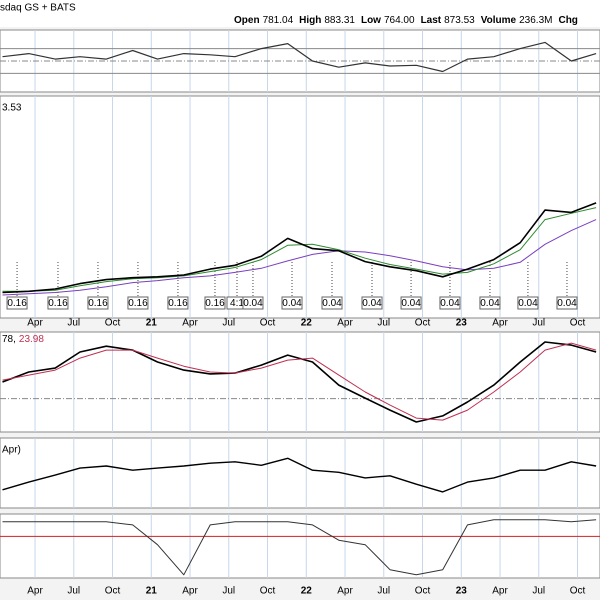 The width and height of the screenshot is (600, 600). What do you see at coordinates (535, 20) in the screenshot?
I see `quote-value: 236.3M` at bounding box center [535, 20].